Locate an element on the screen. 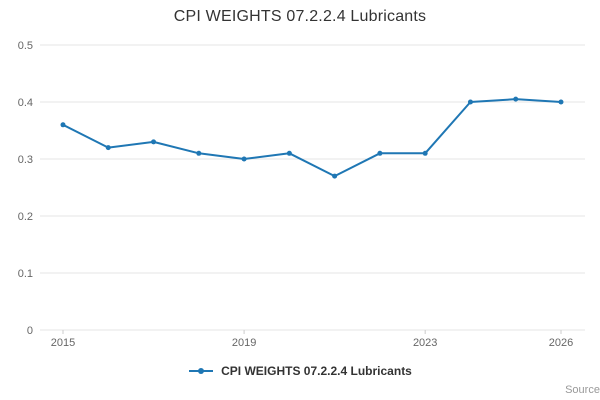  y-axis-tick-label: 0.5 is located at coordinates (25, 46).